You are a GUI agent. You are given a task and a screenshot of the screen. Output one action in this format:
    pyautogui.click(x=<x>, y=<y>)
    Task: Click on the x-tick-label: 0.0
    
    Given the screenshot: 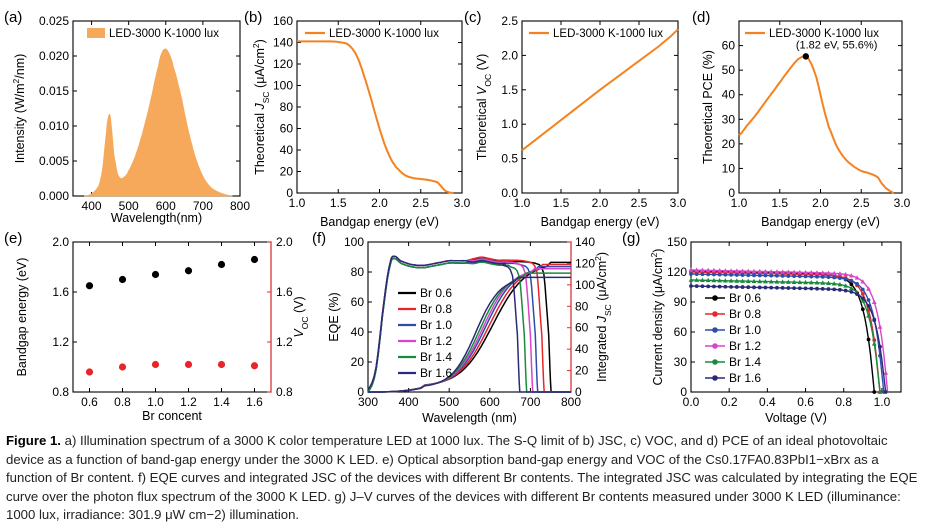 What is the action you would take?
    pyautogui.click(x=691, y=402)
    